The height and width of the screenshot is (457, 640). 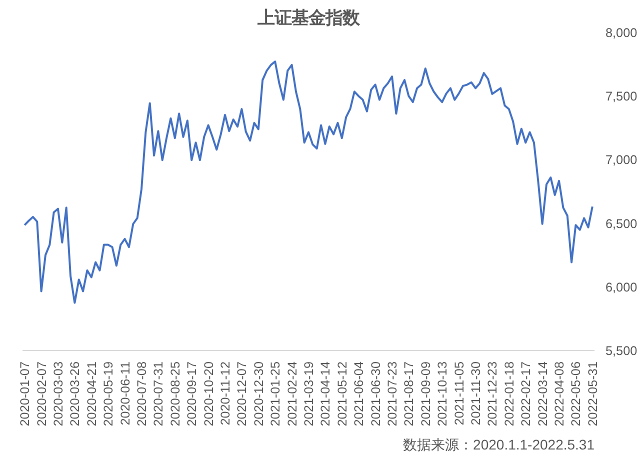 What do you see at coordinates (622, 33) in the screenshot?
I see `y-tick-label: 8,000` at bounding box center [622, 33].